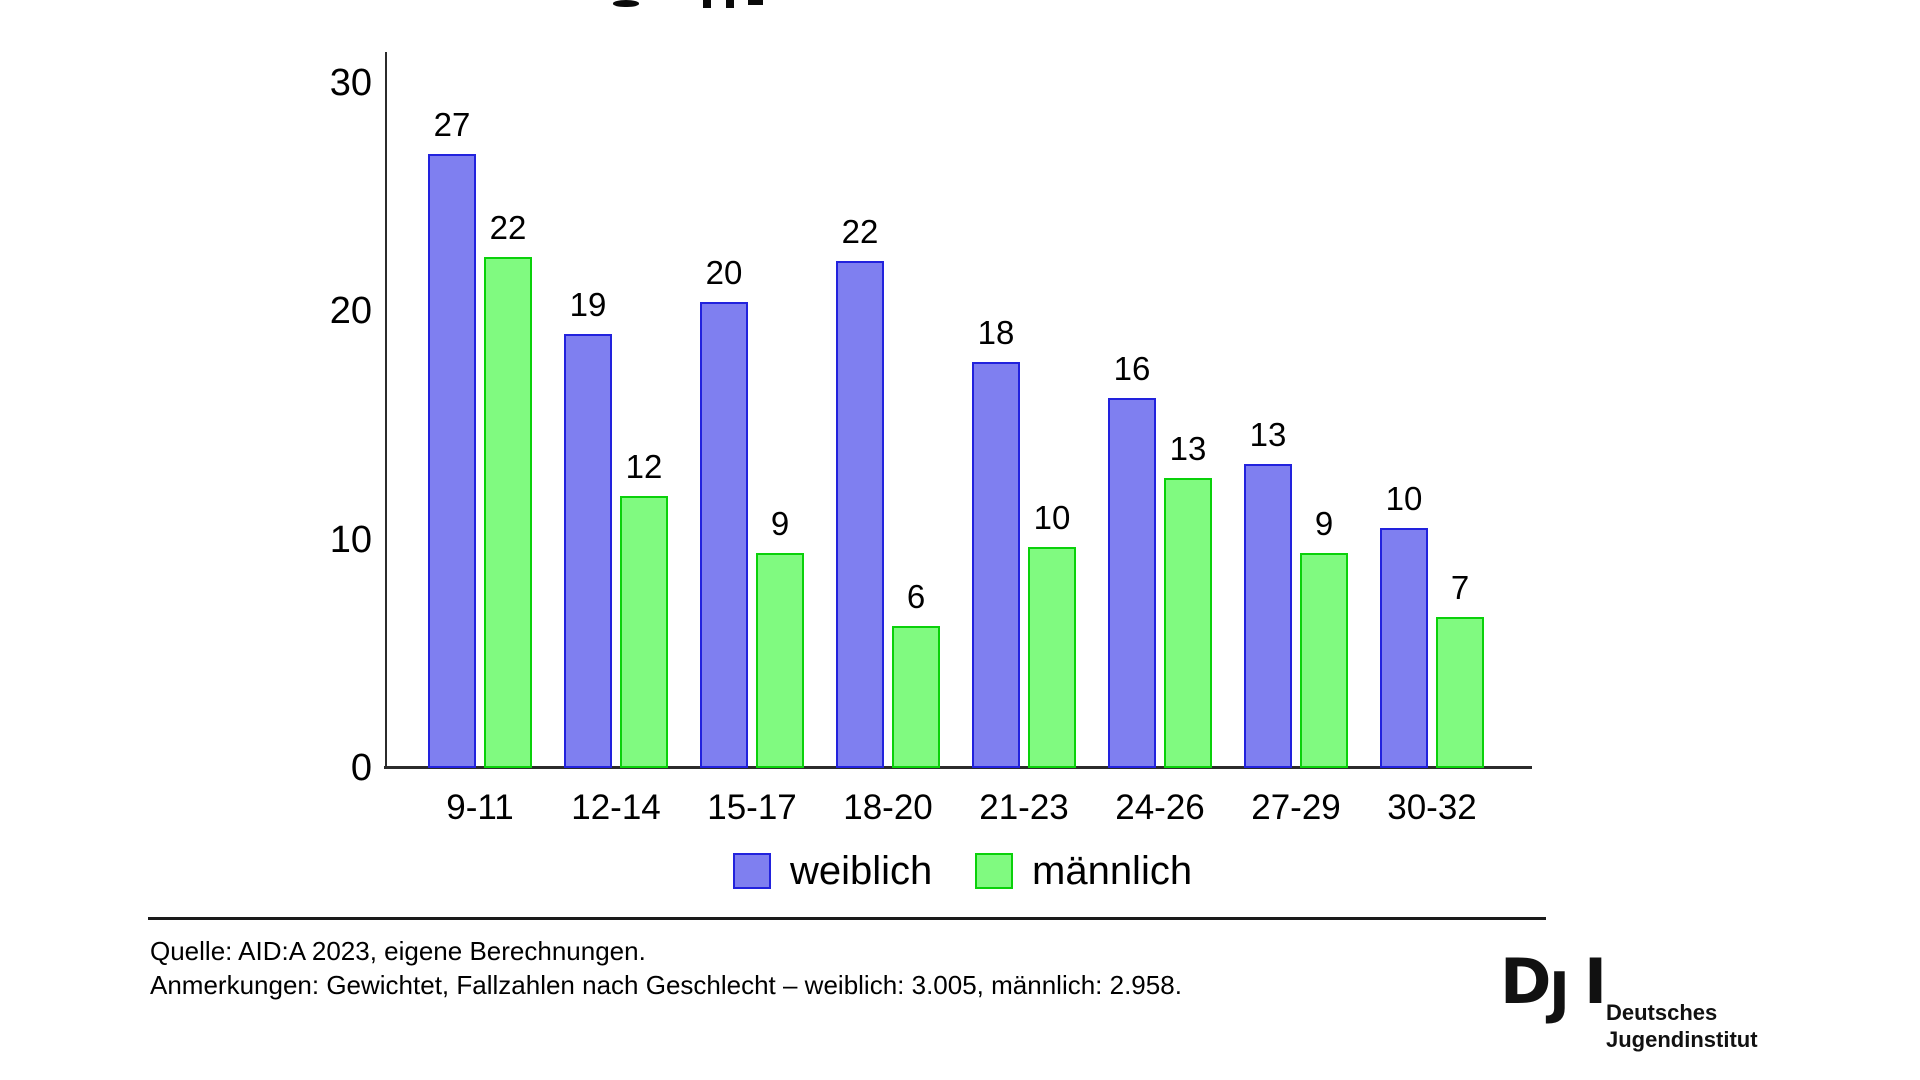  I want to click on y-tick-label: 10, so click(350, 539).